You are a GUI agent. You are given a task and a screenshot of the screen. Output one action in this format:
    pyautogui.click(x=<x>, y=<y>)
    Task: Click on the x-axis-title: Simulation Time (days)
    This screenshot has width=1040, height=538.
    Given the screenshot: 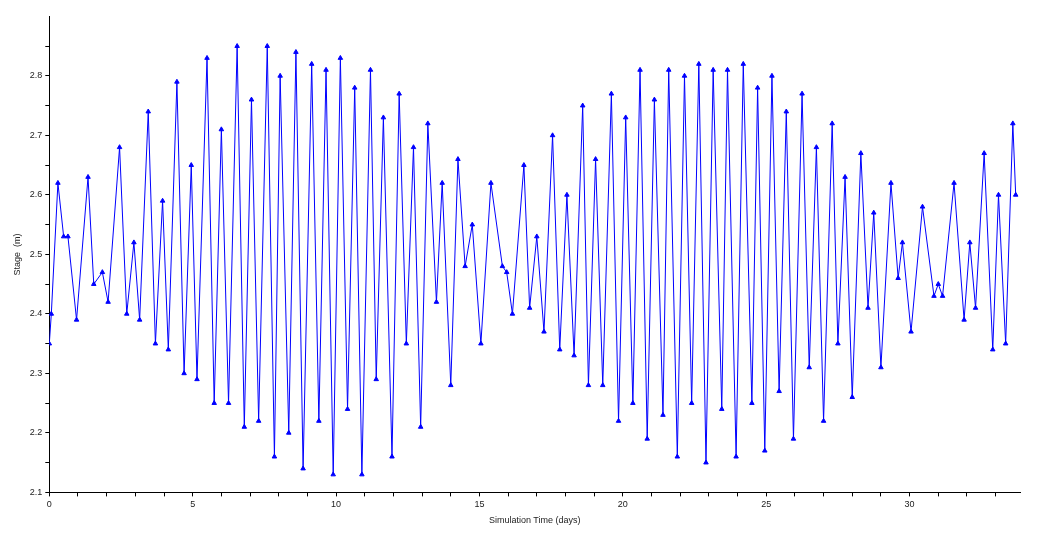 What is the action you would take?
    pyautogui.click(x=534, y=520)
    